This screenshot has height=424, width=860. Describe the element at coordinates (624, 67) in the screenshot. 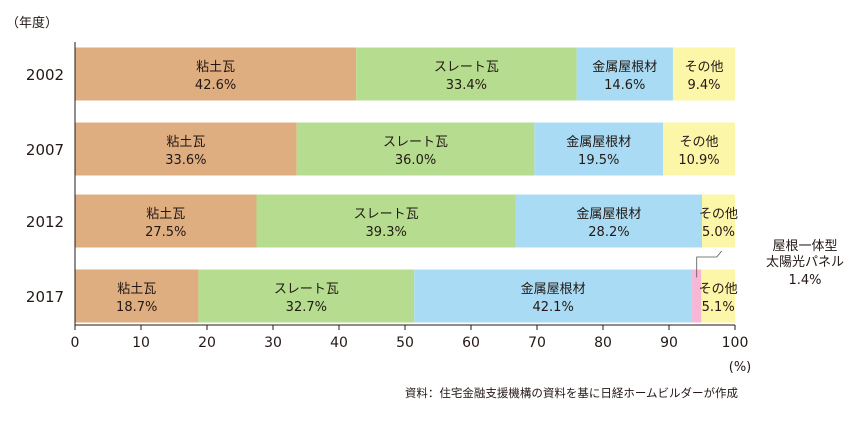

I see `segment-name-2002-3: 金属屋根材` at that location.